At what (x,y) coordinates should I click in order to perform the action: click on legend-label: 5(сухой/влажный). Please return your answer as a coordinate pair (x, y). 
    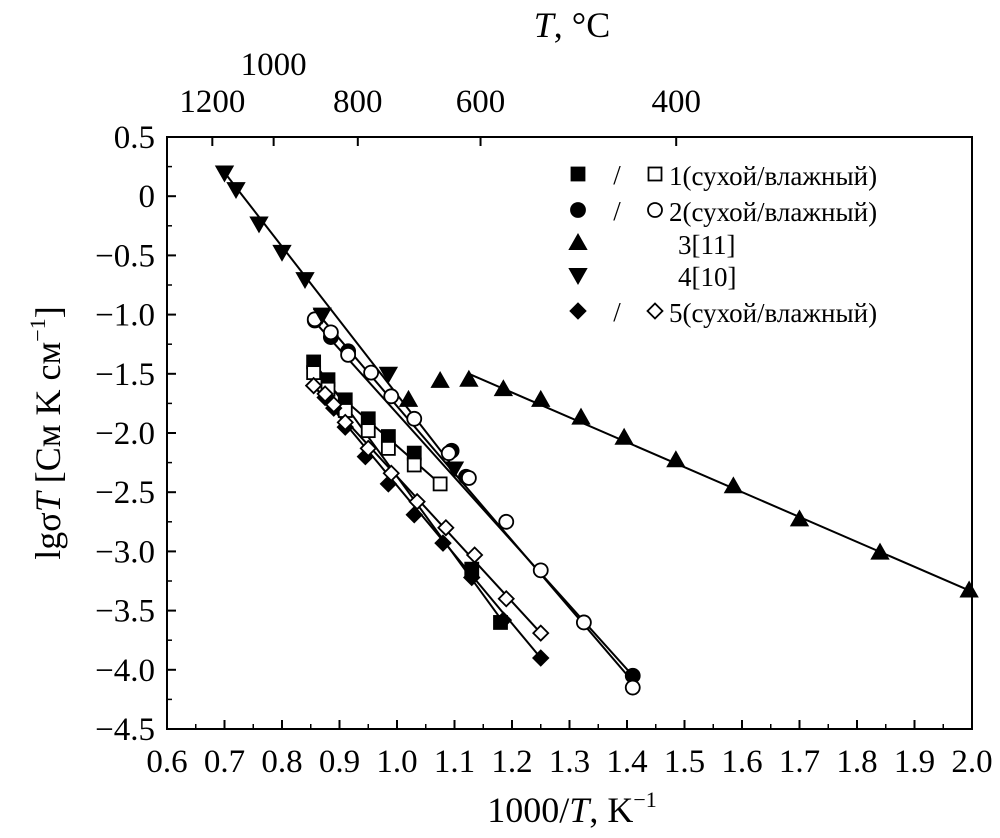
    Looking at the image, I should click on (773, 313).